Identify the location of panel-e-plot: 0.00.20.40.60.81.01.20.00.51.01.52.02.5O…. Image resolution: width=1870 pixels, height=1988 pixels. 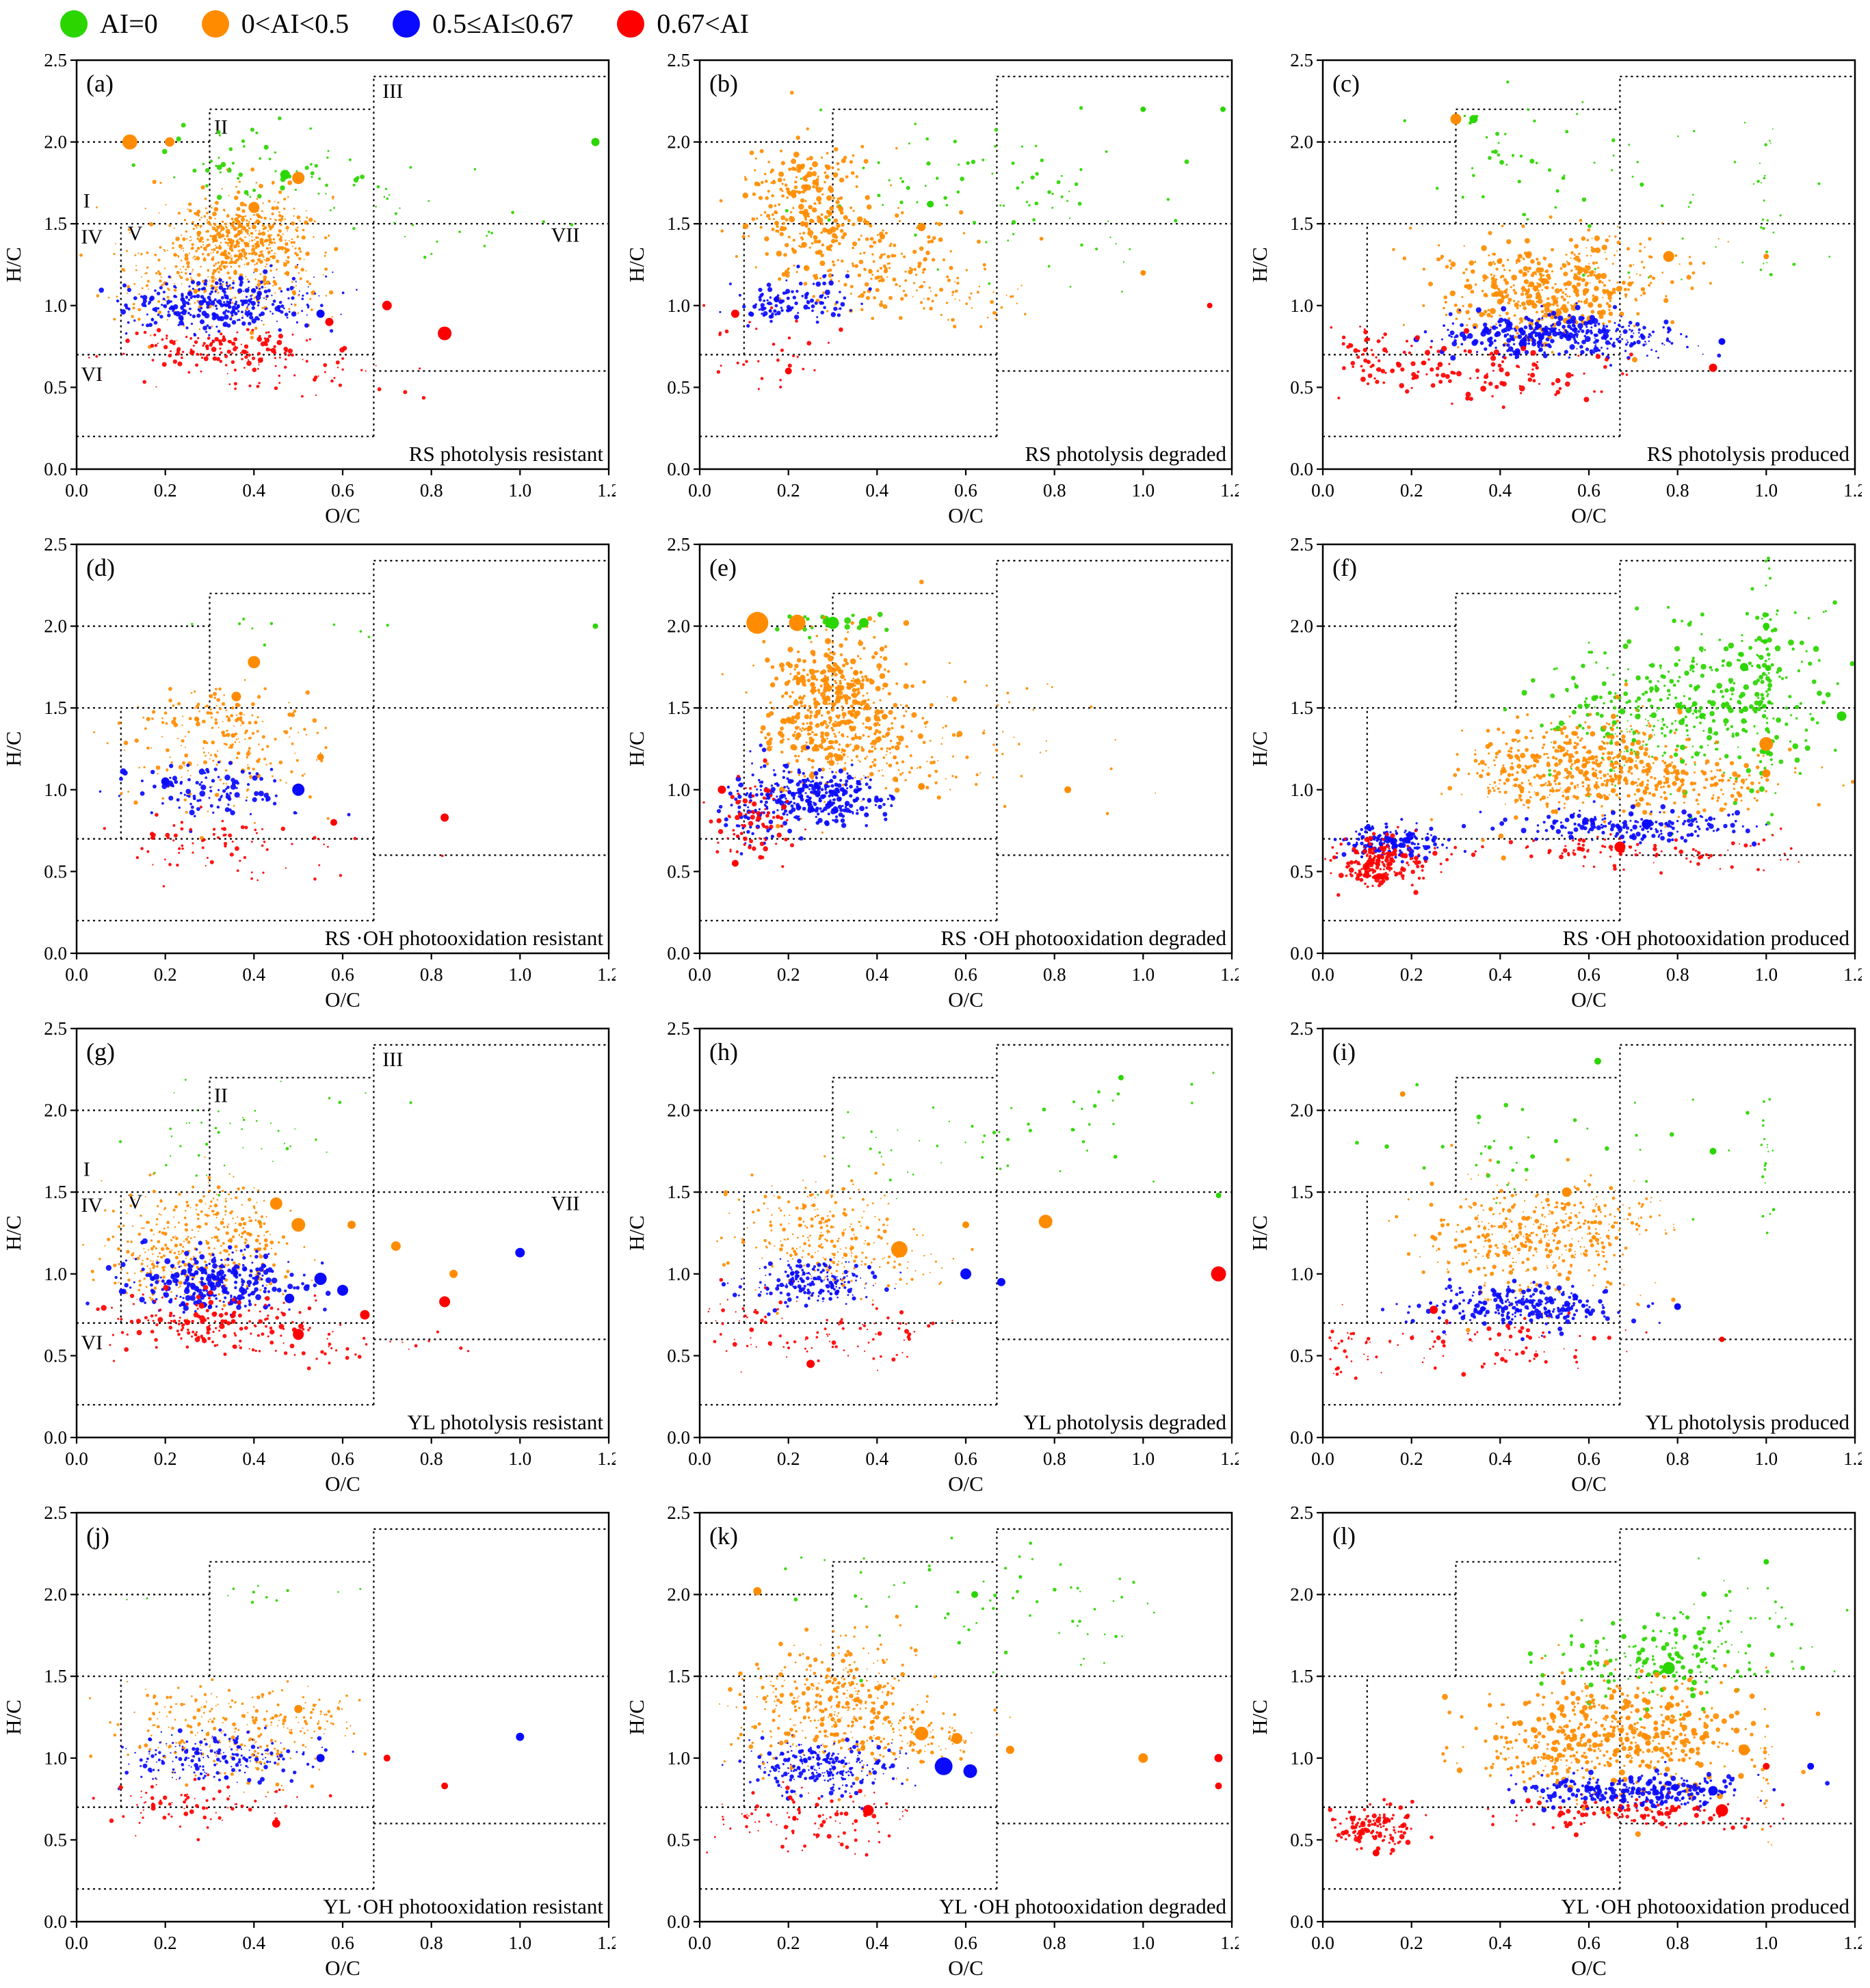
(931, 774).